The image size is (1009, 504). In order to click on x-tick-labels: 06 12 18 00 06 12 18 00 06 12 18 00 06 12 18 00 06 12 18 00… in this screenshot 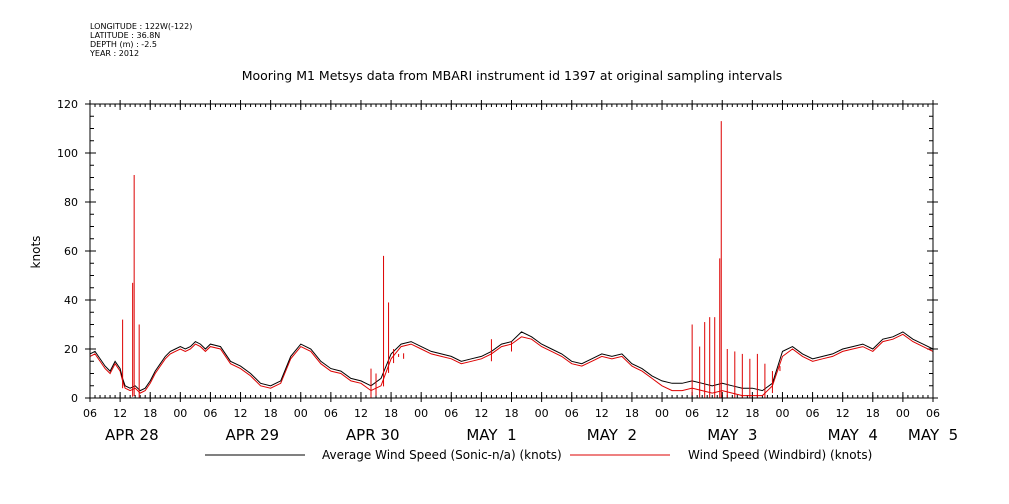, I will do `click(511, 413)`.